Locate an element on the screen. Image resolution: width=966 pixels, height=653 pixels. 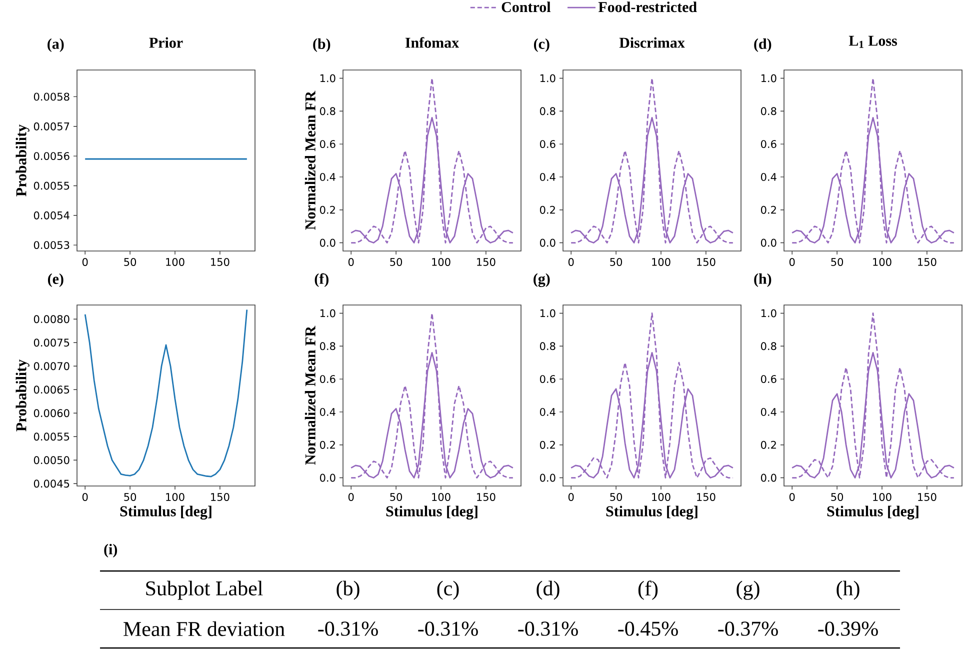
y-tick-label: 0.0070 is located at coordinates (52, 366).